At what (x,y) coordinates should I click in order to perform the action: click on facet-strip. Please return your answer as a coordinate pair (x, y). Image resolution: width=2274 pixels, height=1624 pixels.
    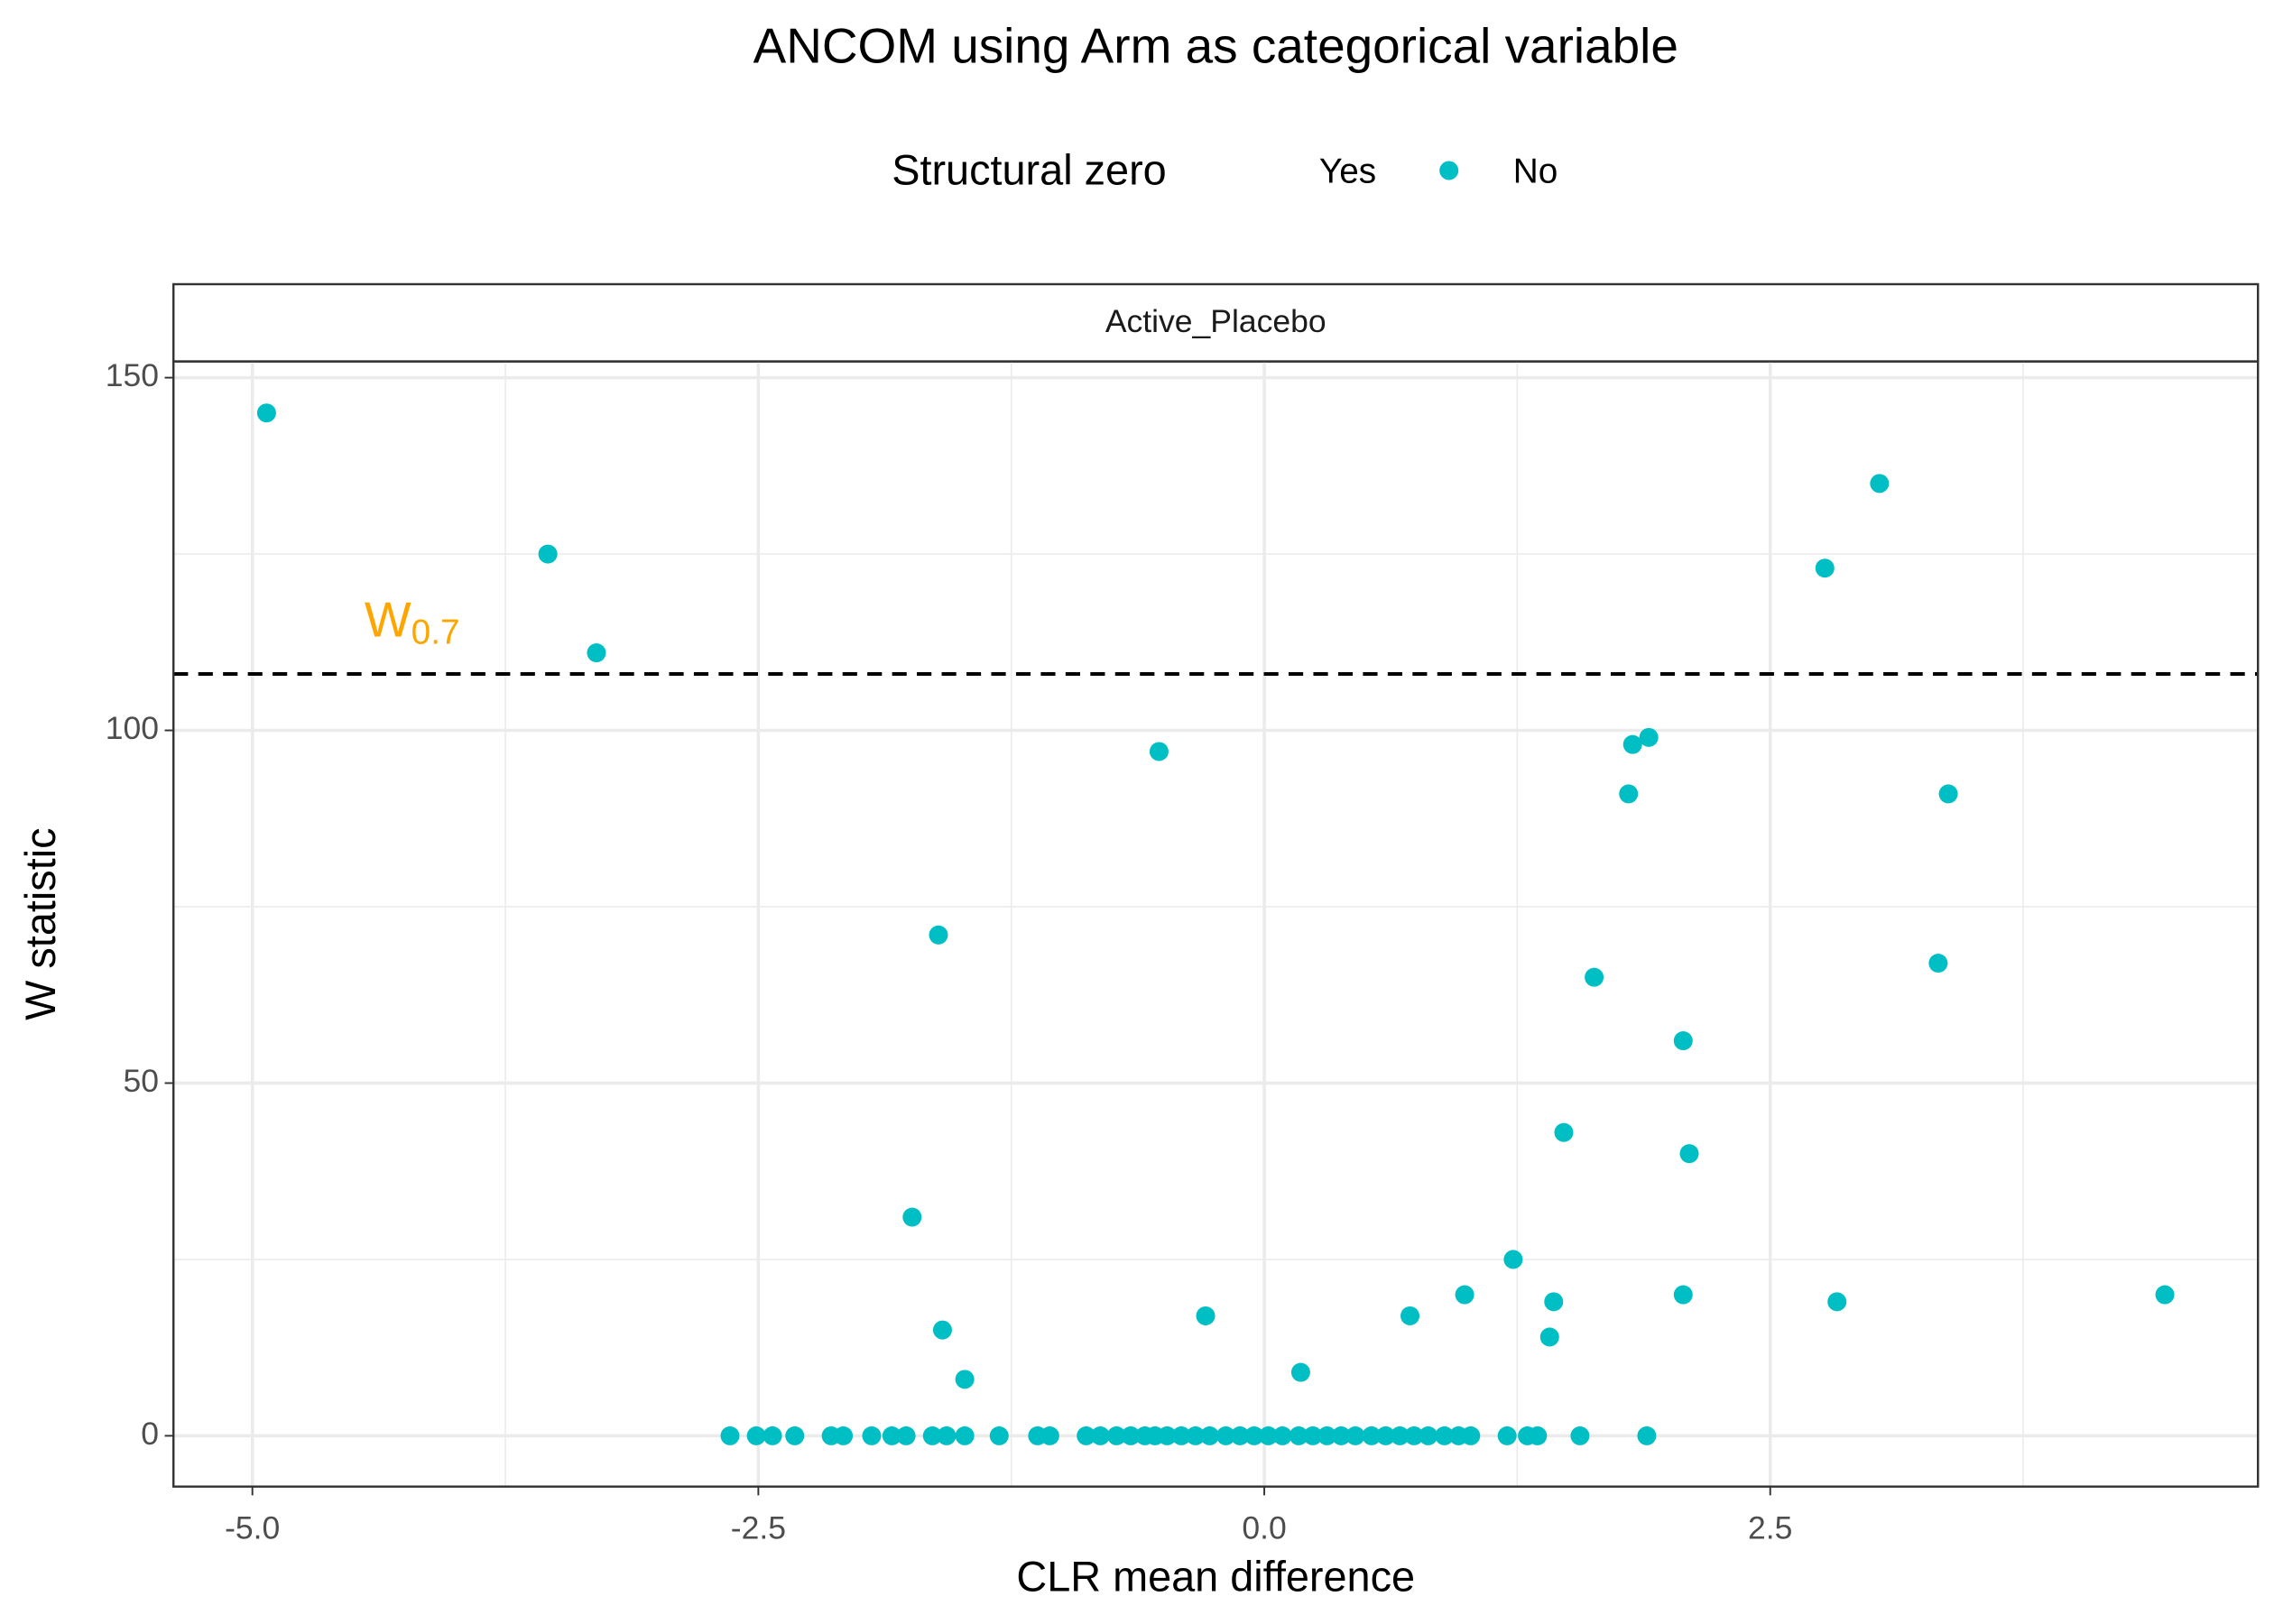
    Looking at the image, I should click on (1216, 322).